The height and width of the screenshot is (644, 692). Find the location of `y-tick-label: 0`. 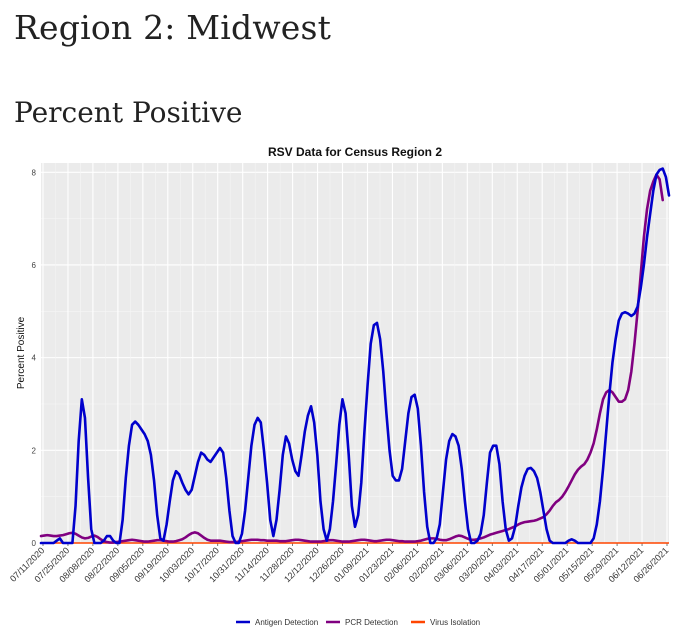

y-tick-label: 0 is located at coordinates (34, 543).